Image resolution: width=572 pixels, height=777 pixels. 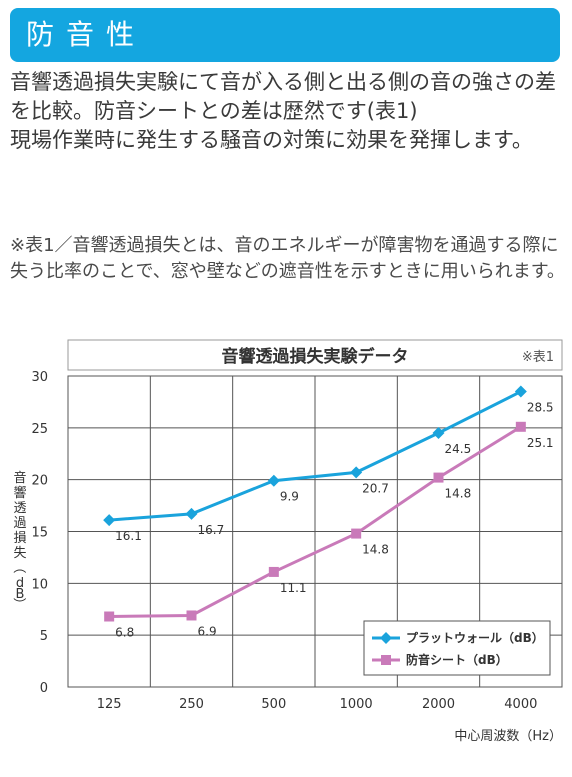 What do you see at coordinates (39, 429) in the screenshot?
I see `y-tick-label: 25` at bounding box center [39, 429].